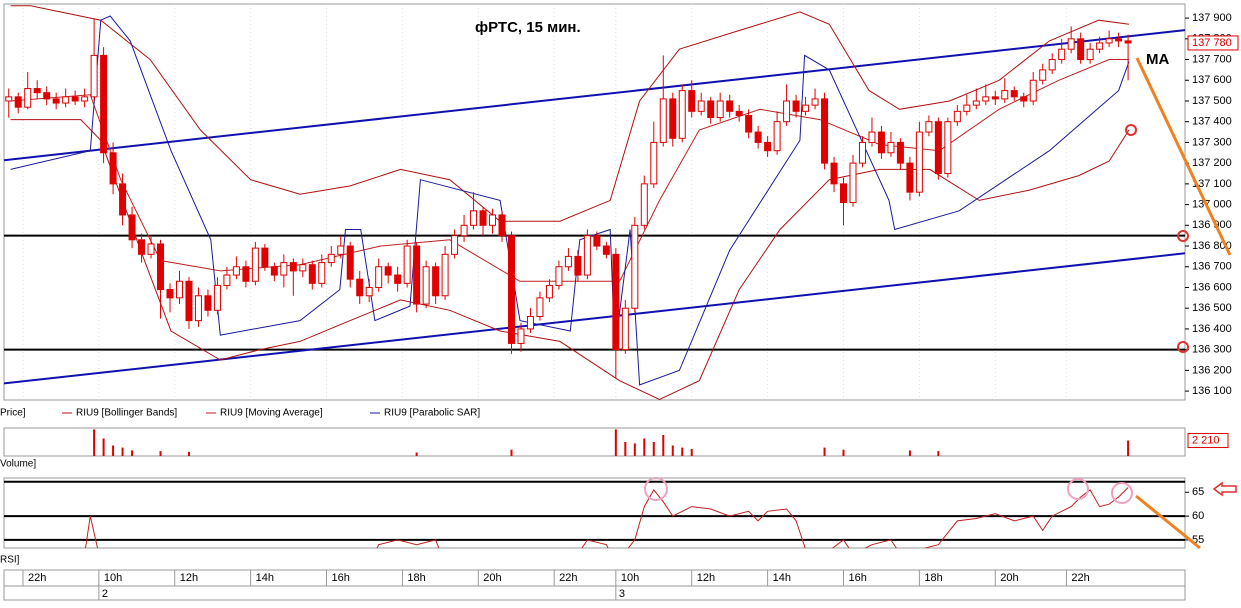 This screenshot has height=608, width=1241. Describe the element at coordinates (583, 517) in the screenshot. I see `rsi-line` at that location.